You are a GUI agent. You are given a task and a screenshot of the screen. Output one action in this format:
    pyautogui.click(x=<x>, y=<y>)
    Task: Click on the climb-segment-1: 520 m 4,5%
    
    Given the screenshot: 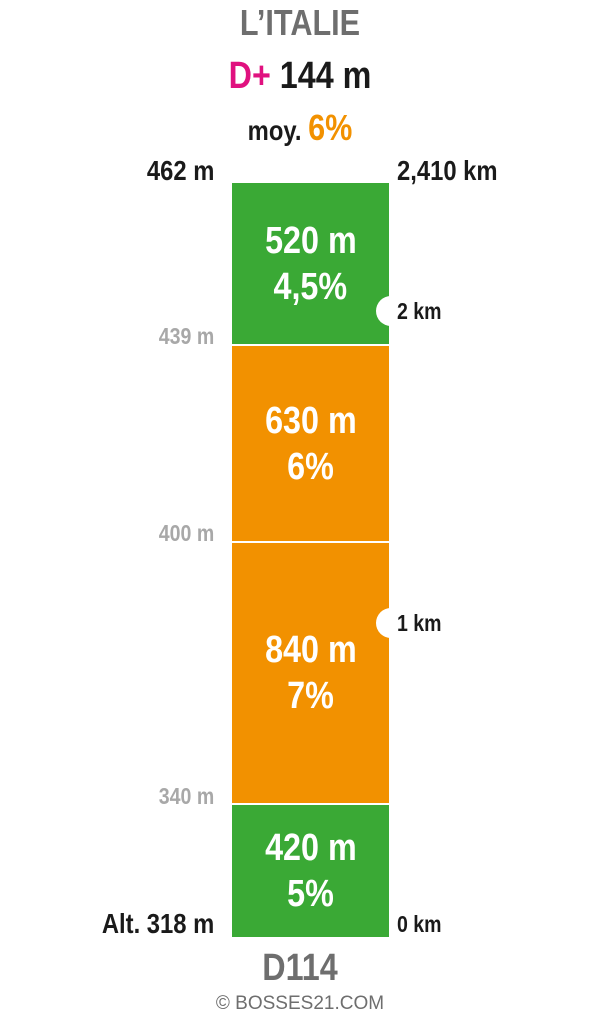 What is the action you would take?
    pyautogui.click(x=310, y=264)
    